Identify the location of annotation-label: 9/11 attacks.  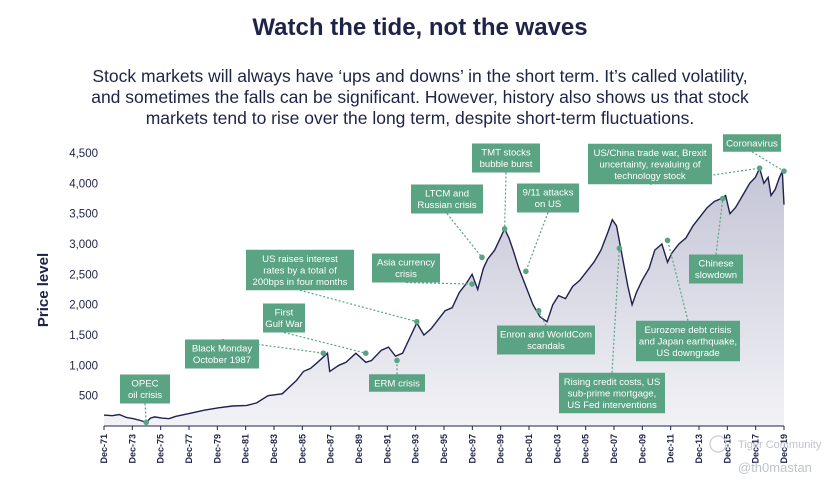
(547, 193).